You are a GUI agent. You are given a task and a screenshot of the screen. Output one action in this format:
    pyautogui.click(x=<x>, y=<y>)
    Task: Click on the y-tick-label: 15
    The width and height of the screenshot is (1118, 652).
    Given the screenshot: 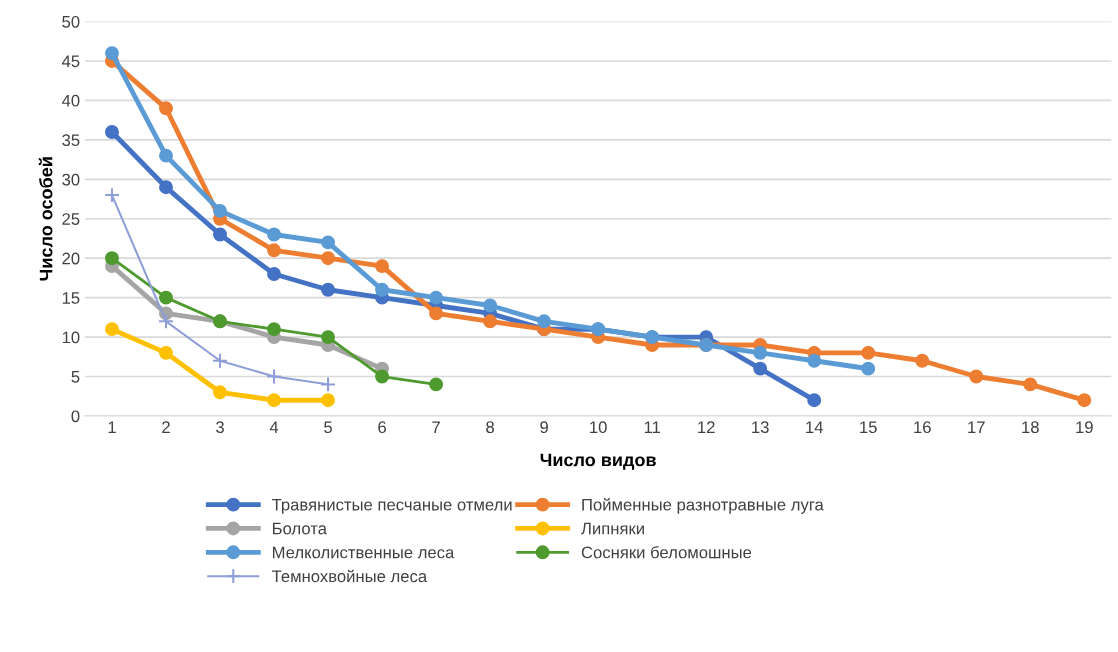 What is the action you would take?
    pyautogui.click(x=71, y=298)
    